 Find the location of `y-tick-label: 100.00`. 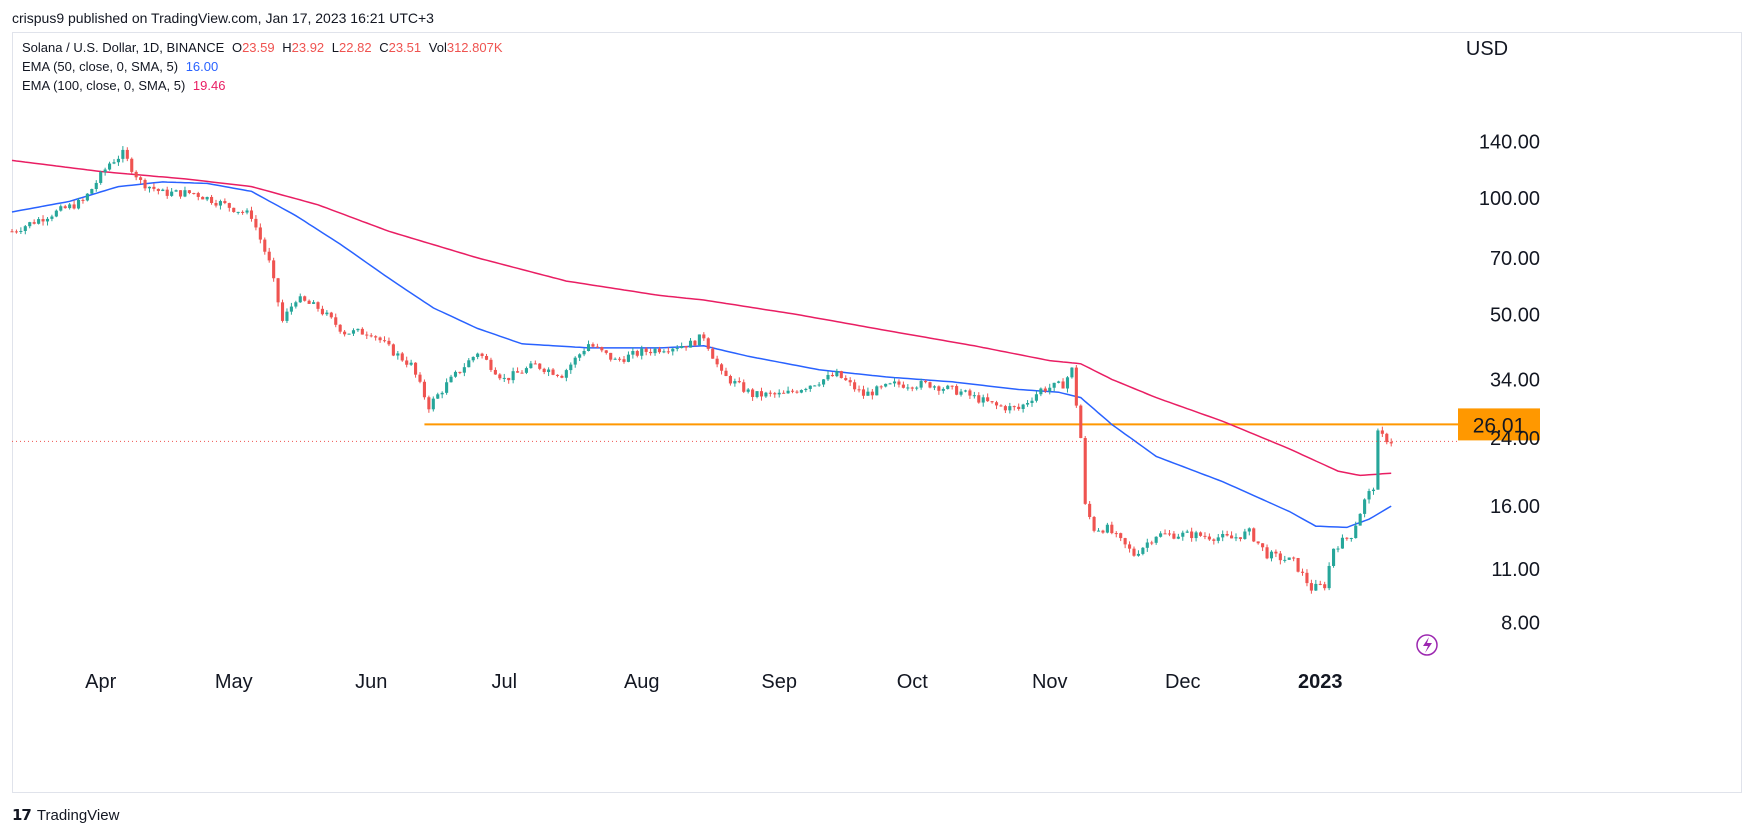

y-tick-label: 100.00 is located at coordinates (1509, 199).